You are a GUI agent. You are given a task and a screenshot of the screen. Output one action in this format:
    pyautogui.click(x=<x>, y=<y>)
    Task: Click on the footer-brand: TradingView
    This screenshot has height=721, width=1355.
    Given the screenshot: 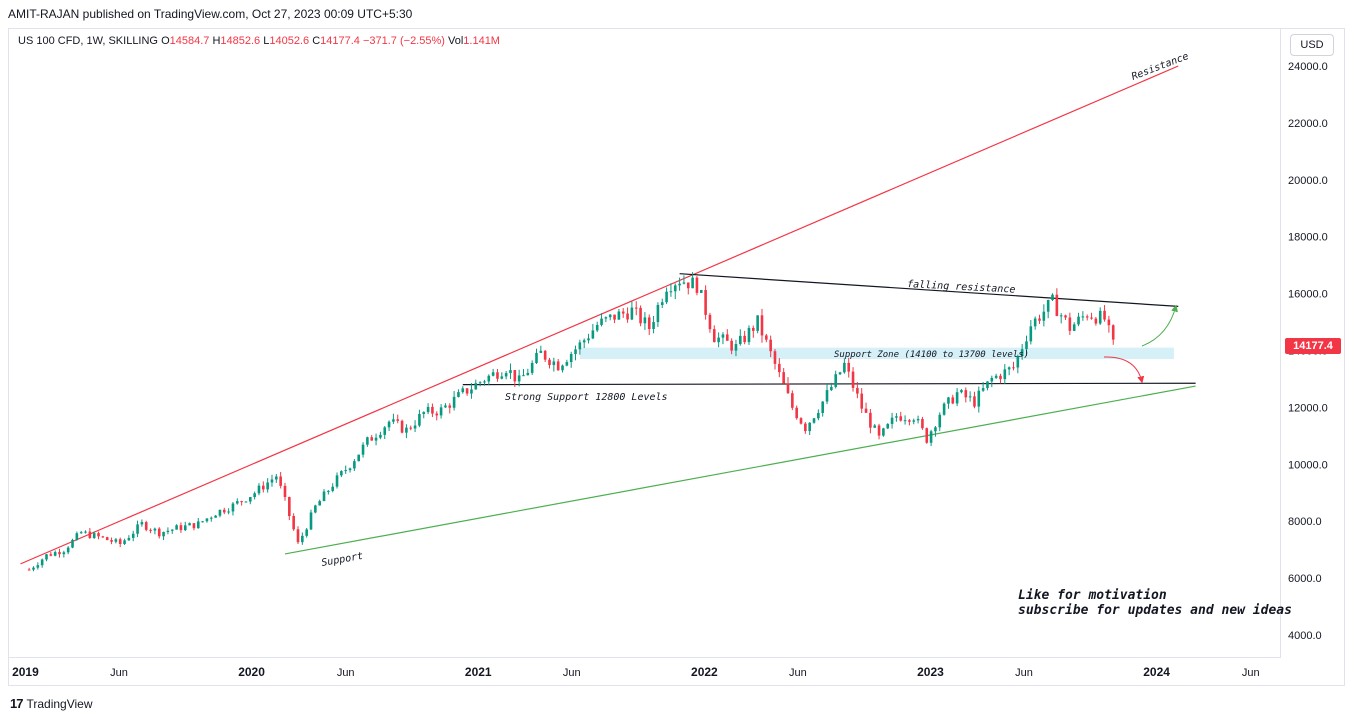 What is the action you would take?
    pyautogui.click(x=59, y=703)
    